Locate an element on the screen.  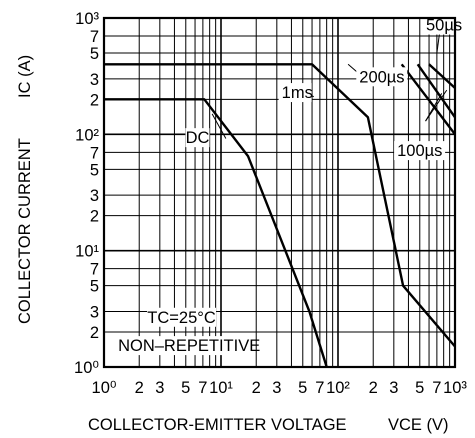
condition-temperature: TC=25°C is located at coordinates (181, 318).